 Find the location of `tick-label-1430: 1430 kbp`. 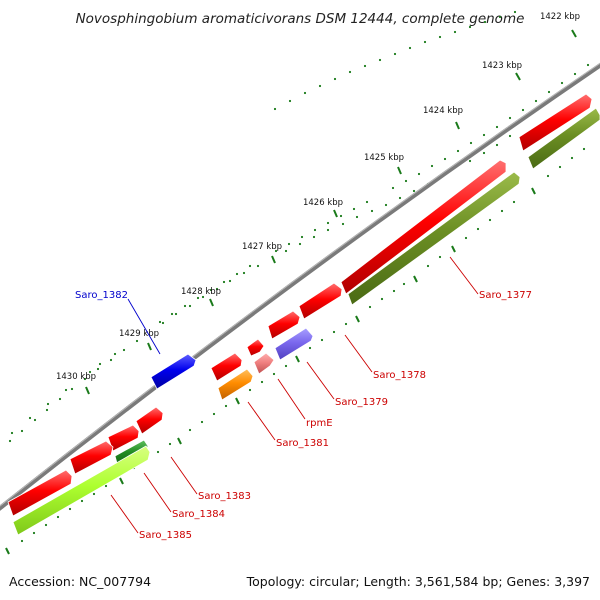

tick-label-1430: 1430 kbp is located at coordinates (76, 377).